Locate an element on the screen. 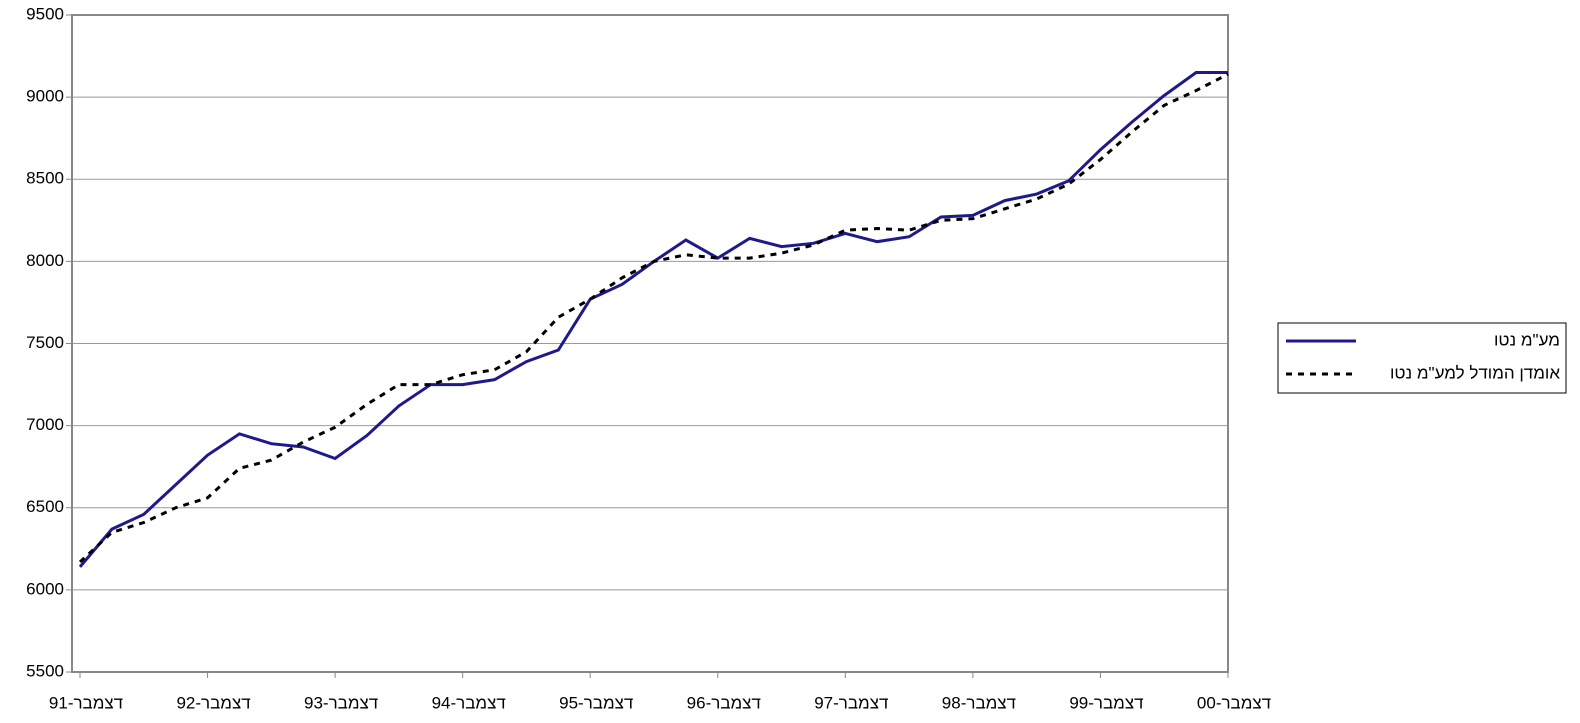 This screenshot has width=1580, height=723. legend-box is located at coordinates (1422, 358).